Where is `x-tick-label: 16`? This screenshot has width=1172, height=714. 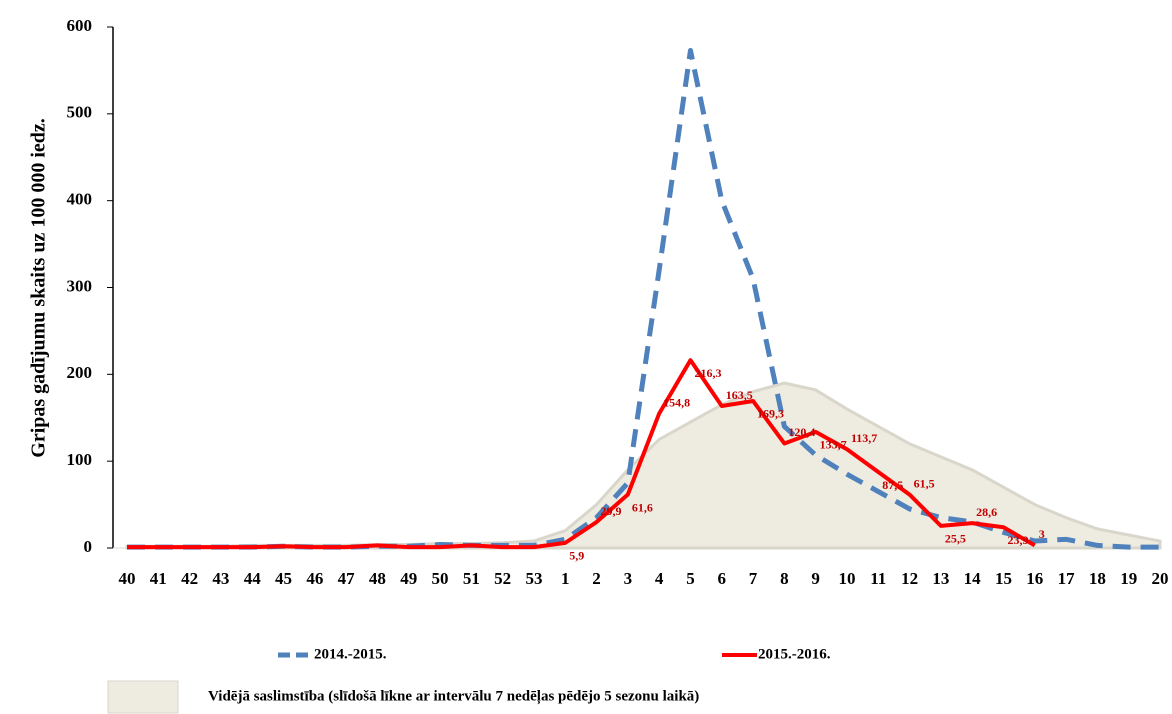
x-tick-label: 16 is located at coordinates (1034, 578).